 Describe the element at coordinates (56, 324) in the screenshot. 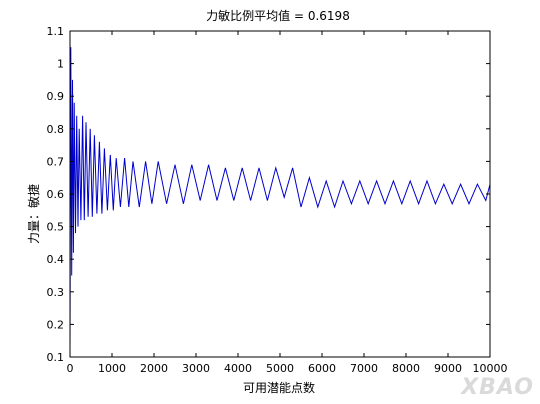

I see `y-tick-label-1: 0.2` at that location.